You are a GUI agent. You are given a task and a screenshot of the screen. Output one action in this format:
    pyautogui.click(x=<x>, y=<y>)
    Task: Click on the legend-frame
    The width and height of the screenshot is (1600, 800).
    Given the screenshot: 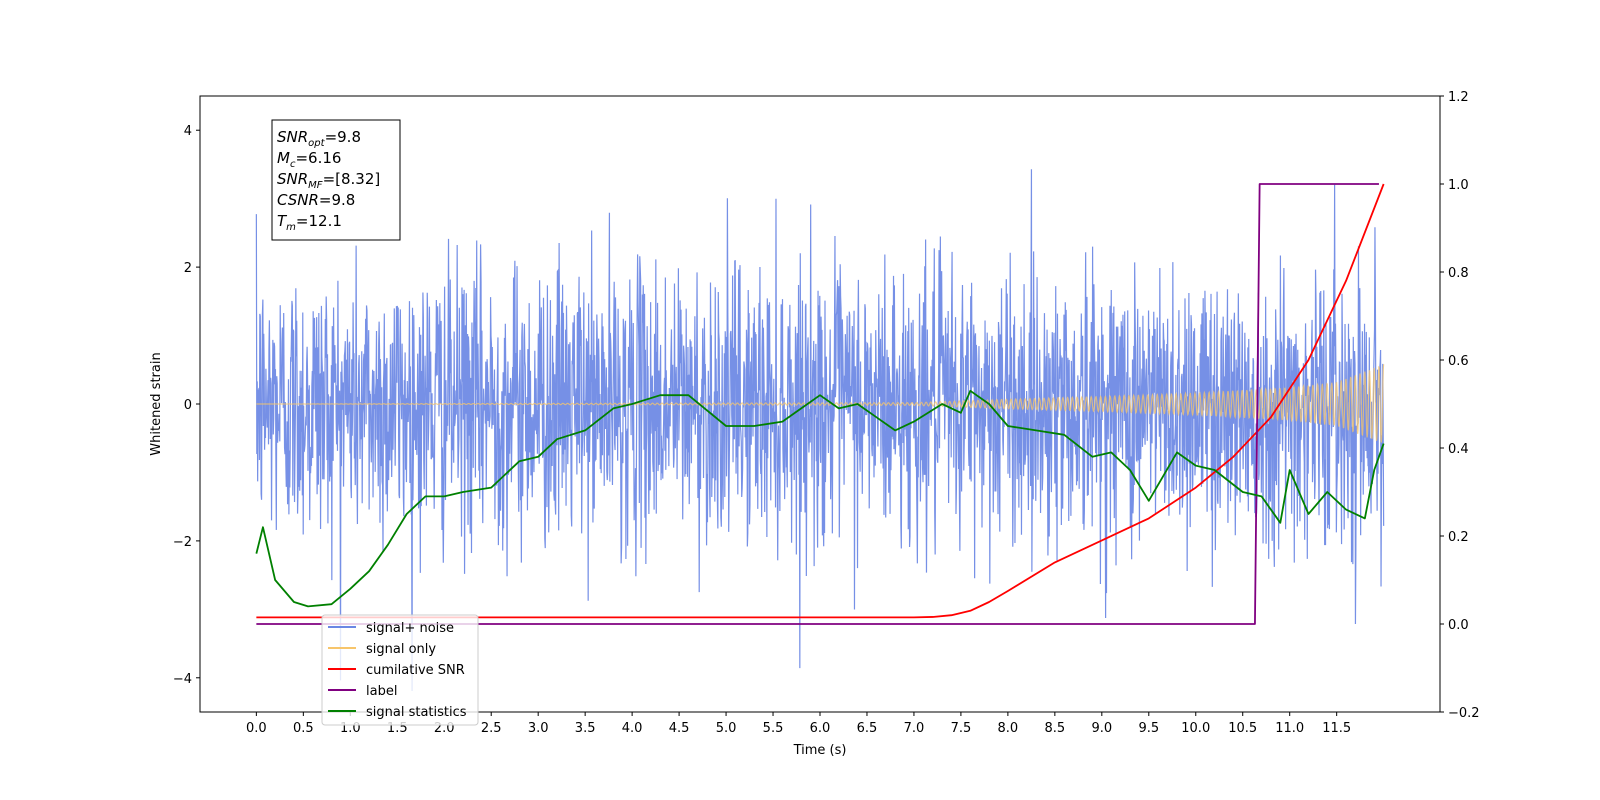 What is the action you would take?
    pyautogui.click(x=400, y=670)
    